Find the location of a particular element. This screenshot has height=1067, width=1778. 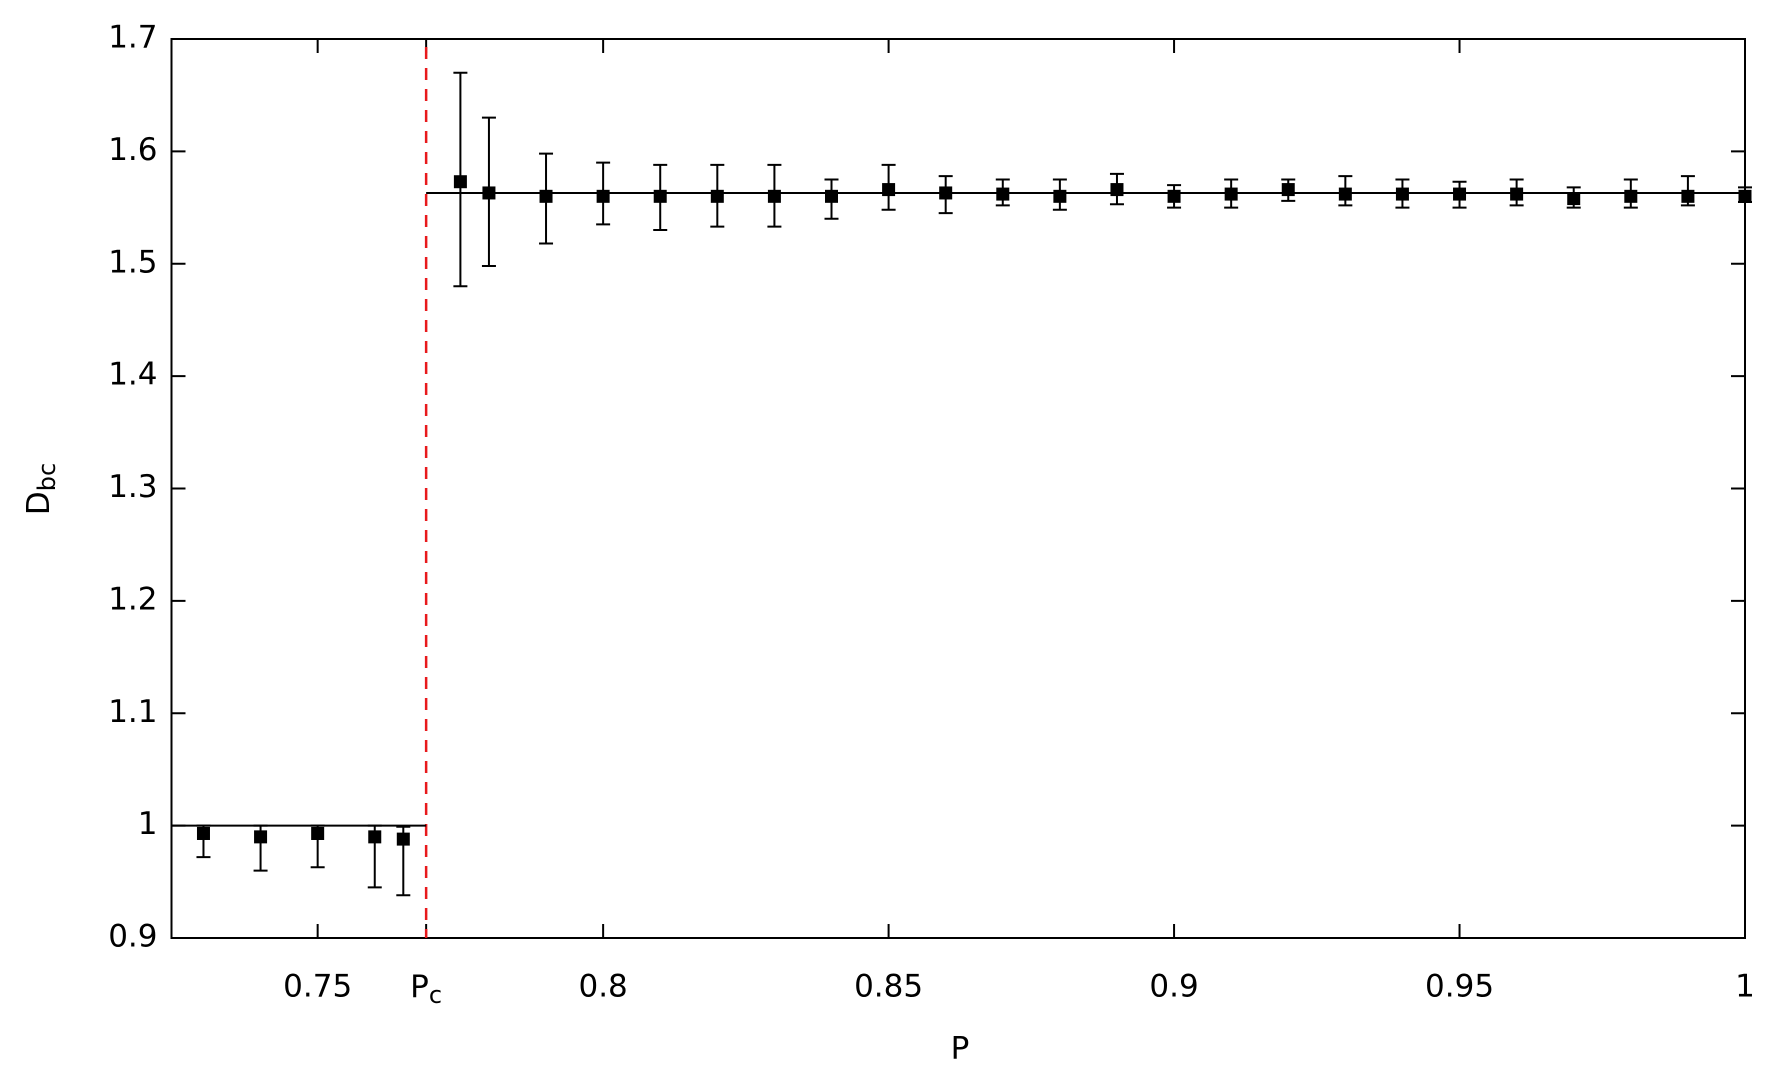

x-tick-label: 0.8 is located at coordinates (602, 987).